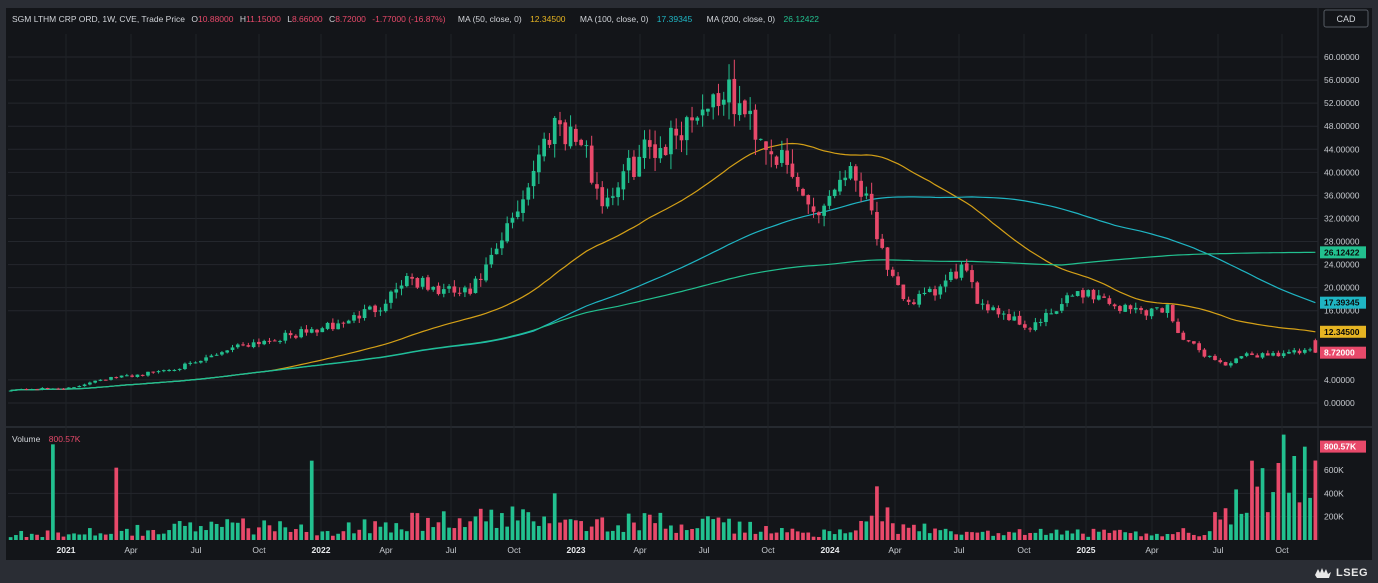 This screenshot has height=583, width=1378. What do you see at coordinates (243, 19) in the screenshot?
I see `high-label: H` at bounding box center [243, 19].